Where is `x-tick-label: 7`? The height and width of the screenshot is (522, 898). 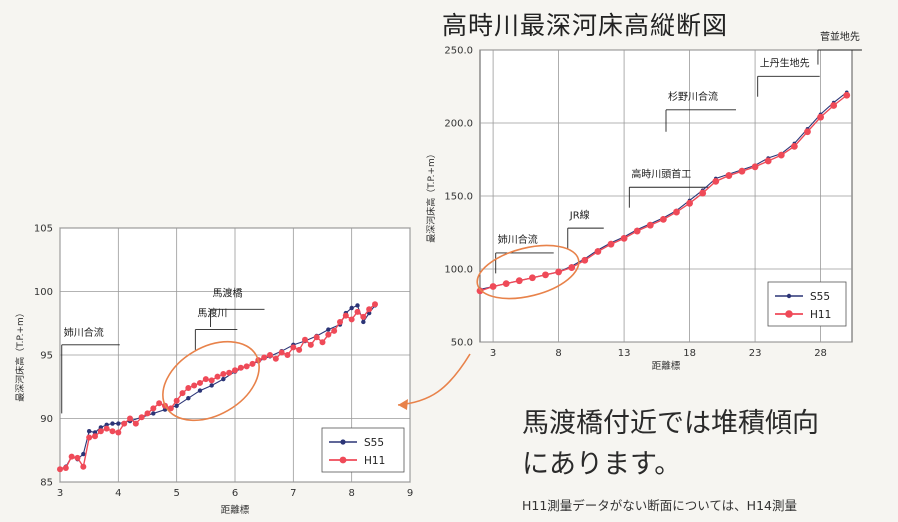 x-tick-label: 7 is located at coordinates (293, 493).